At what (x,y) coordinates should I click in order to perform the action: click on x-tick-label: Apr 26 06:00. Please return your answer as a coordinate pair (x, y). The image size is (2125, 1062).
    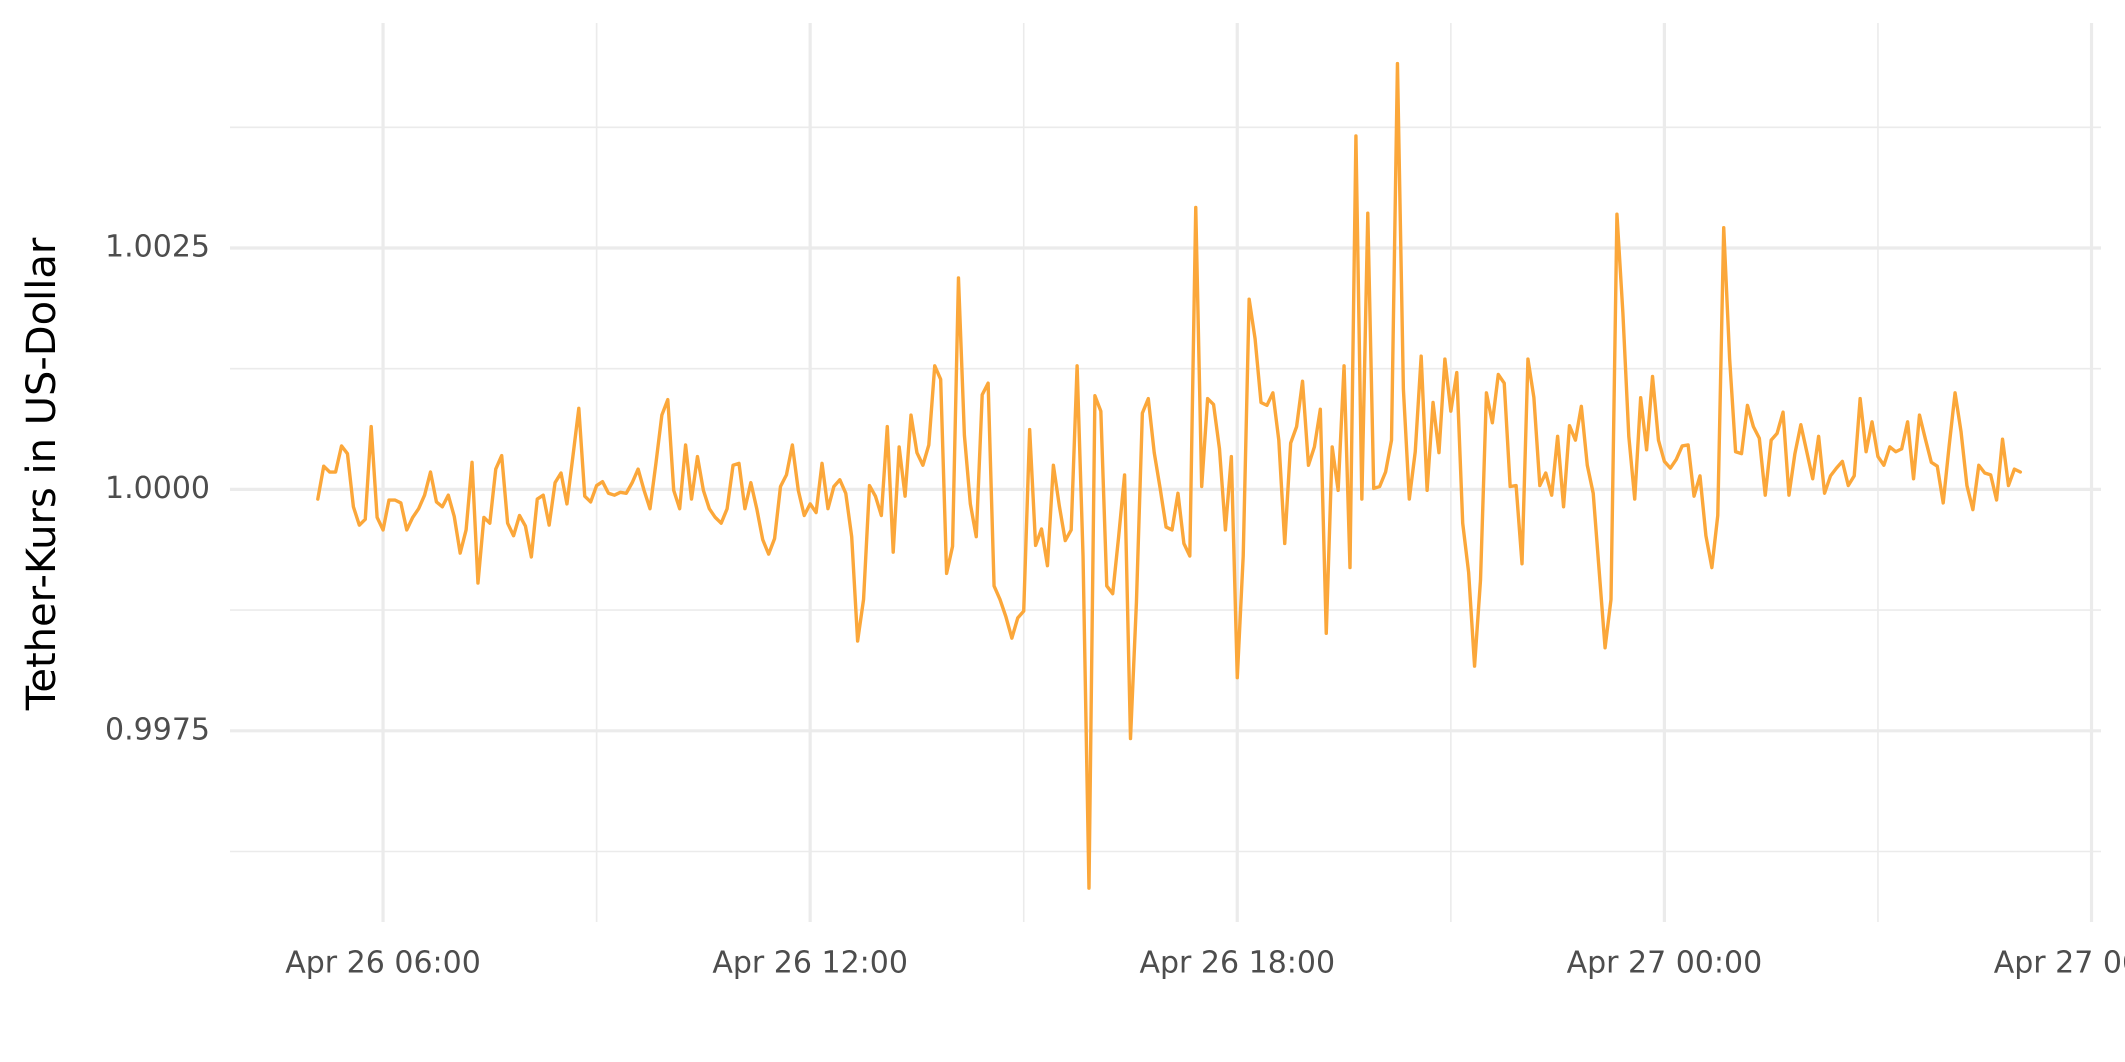
    Looking at the image, I should click on (383, 963).